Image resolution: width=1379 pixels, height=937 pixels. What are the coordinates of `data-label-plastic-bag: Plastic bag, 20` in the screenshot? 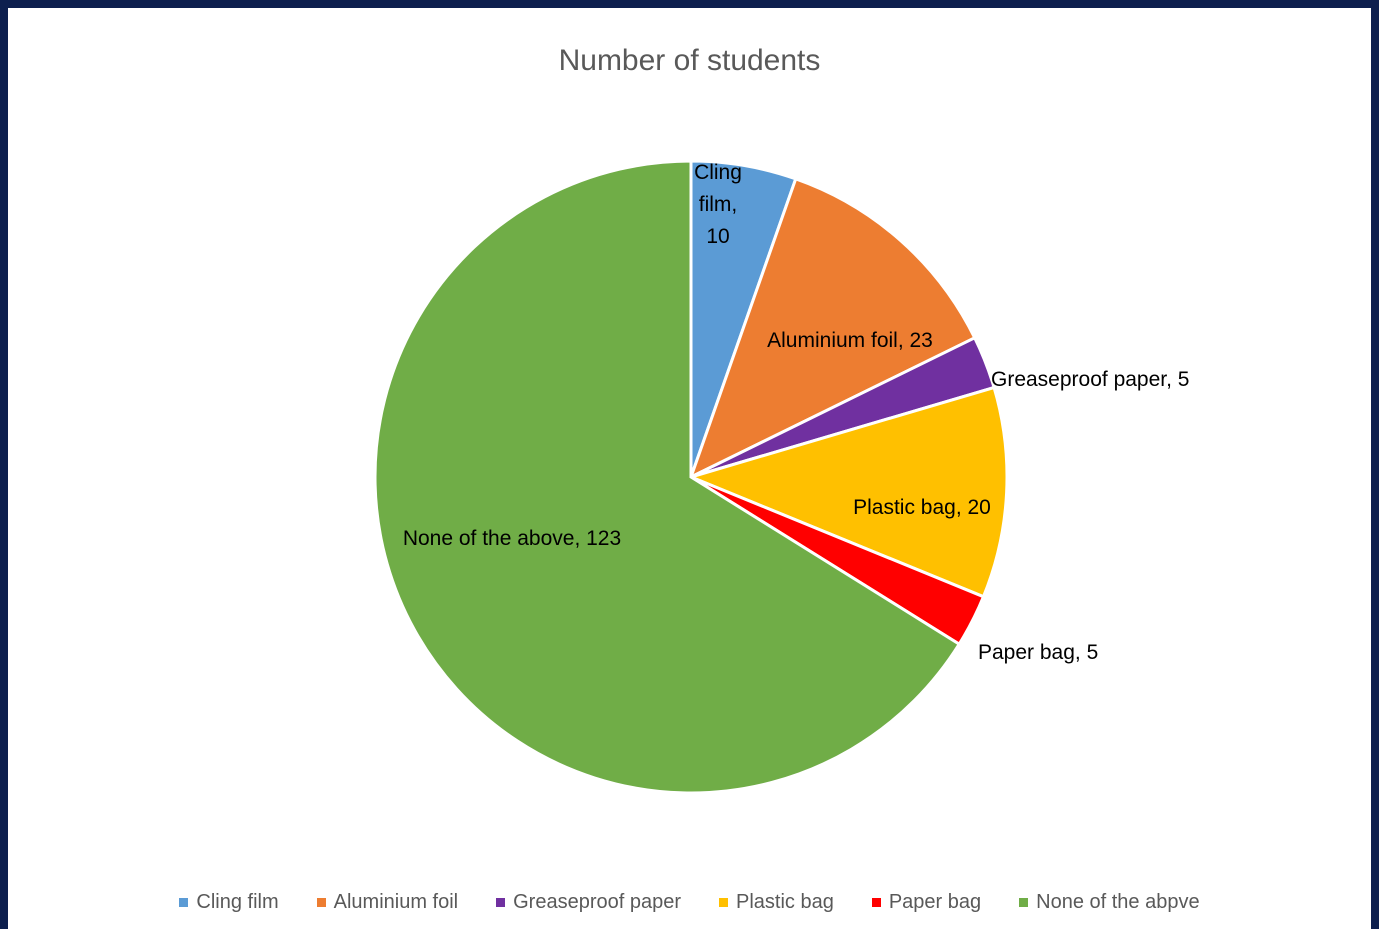 It's located at (922, 507).